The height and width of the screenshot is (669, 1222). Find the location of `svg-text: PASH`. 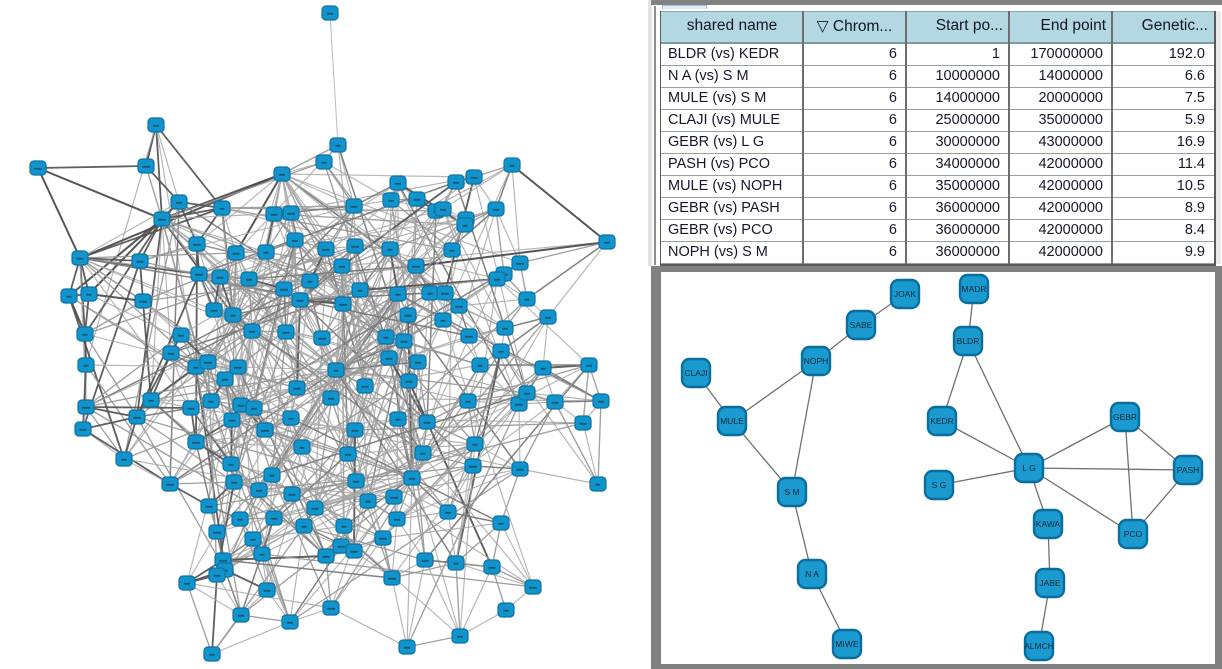

svg-text: PASH is located at coordinates (1188, 470).